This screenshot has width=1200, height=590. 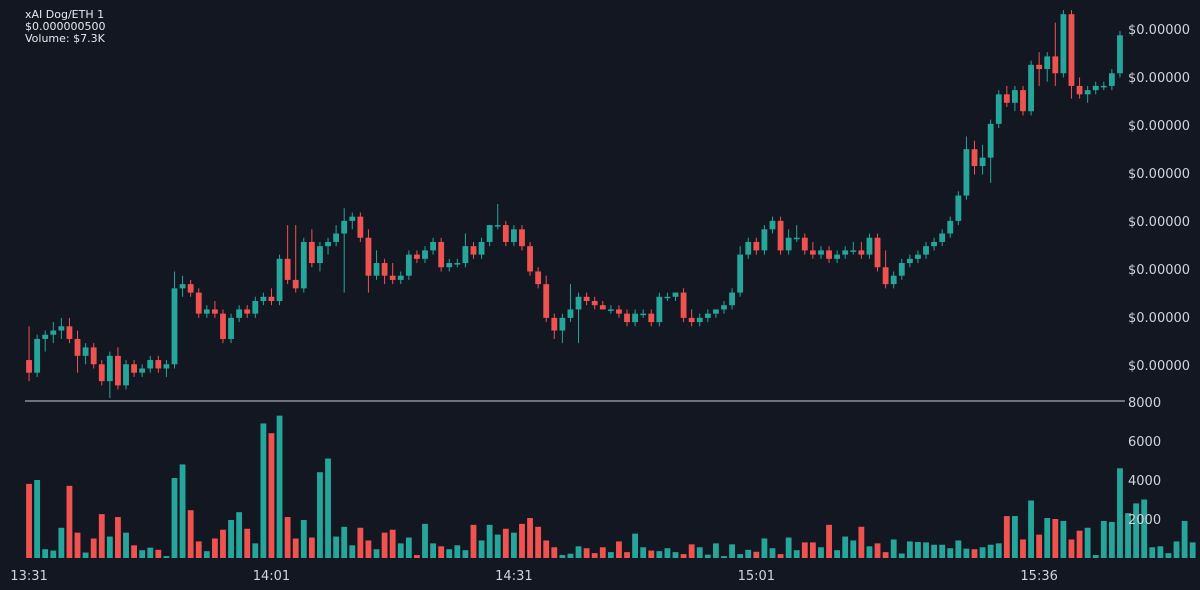 What do you see at coordinates (65, 38) in the screenshot?
I see `volume-readout: Volume: $7.3K` at bounding box center [65, 38].